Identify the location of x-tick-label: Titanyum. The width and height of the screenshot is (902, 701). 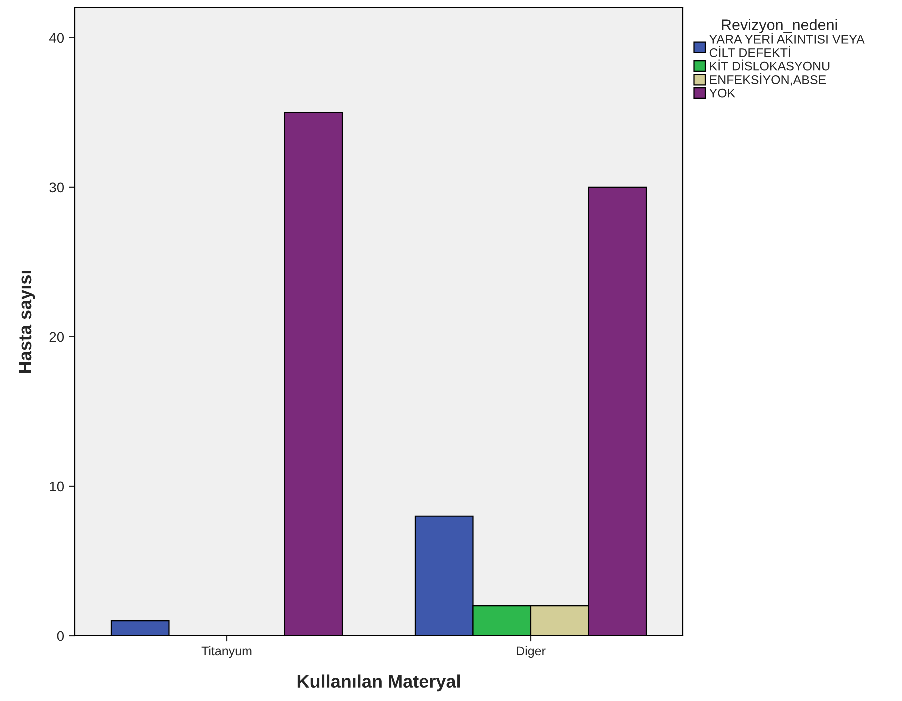
(227, 652).